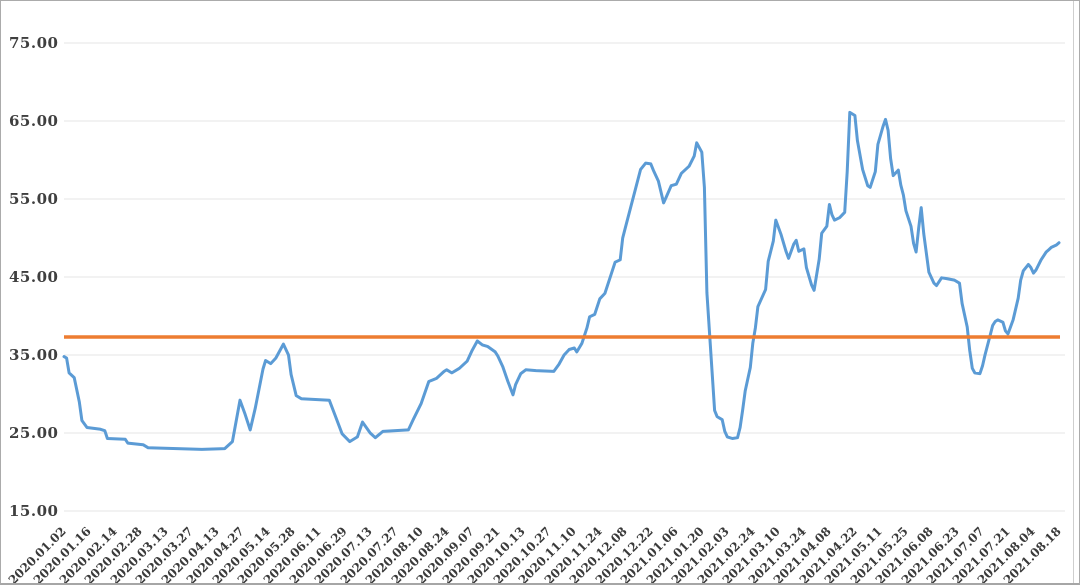 This screenshot has width=1080, height=585. I want to click on y-tick-label: 15.00, so click(34, 511).